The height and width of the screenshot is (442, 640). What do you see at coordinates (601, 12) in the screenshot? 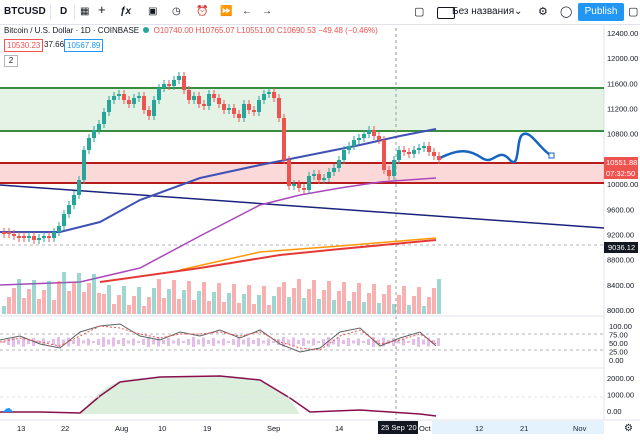
I see `publish-button: Publish` at bounding box center [601, 12].